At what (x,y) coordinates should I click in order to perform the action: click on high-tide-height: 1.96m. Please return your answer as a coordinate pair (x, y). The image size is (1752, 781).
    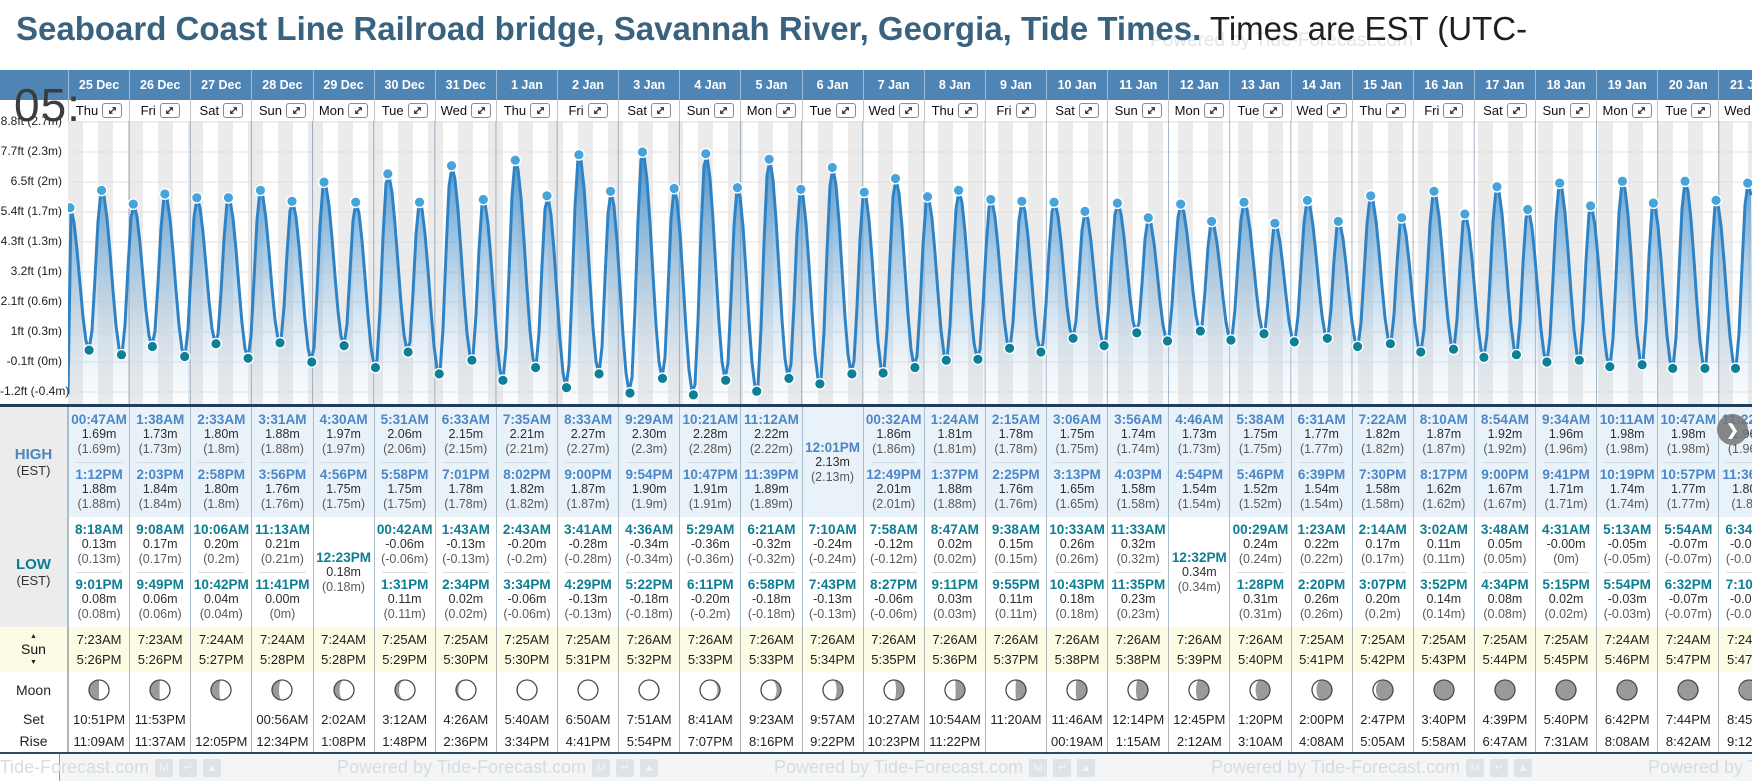
    Looking at the image, I should click on (1566, 433).